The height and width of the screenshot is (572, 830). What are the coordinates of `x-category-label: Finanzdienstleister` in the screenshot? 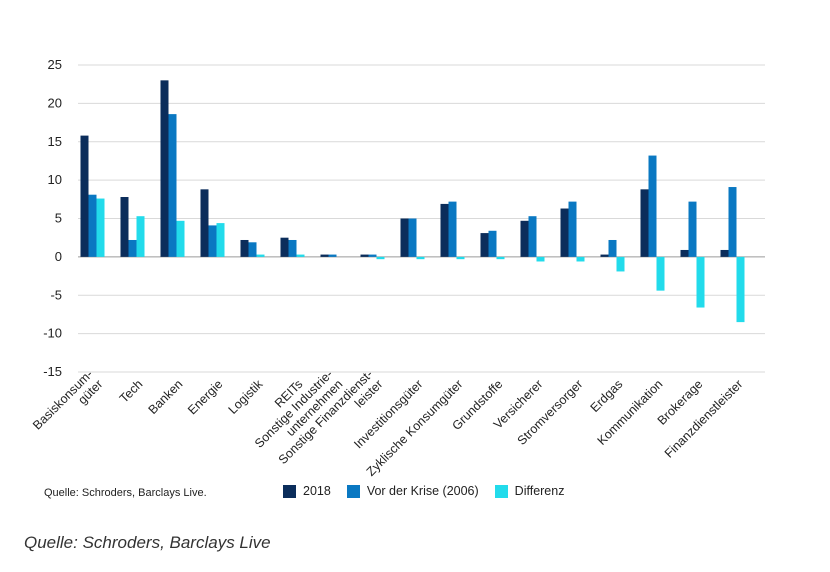 It's located at (704, 419).